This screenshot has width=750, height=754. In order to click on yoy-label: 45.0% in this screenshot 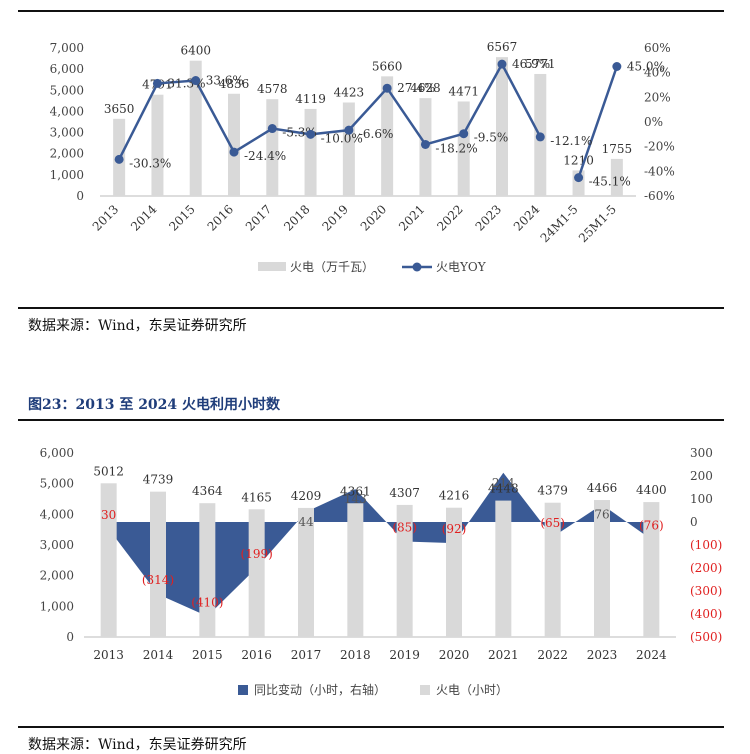, I will do `click(646, 67)`.